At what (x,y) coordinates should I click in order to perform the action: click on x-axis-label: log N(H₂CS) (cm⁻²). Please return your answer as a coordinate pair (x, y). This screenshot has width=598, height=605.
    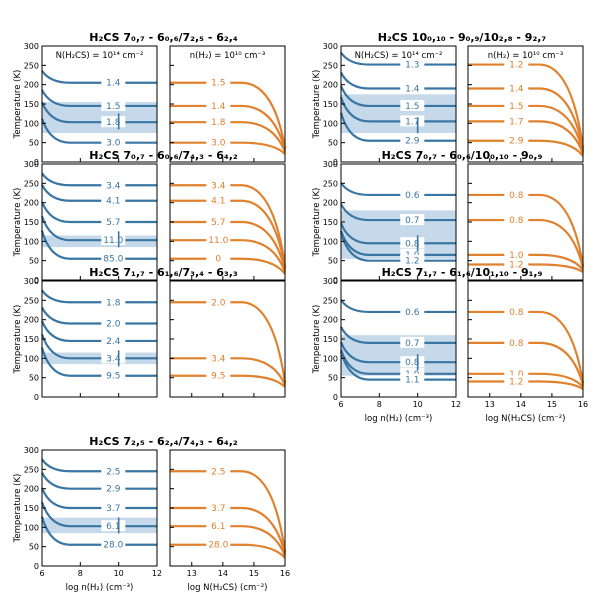
    Looking at the image, I should click on (526, 419).